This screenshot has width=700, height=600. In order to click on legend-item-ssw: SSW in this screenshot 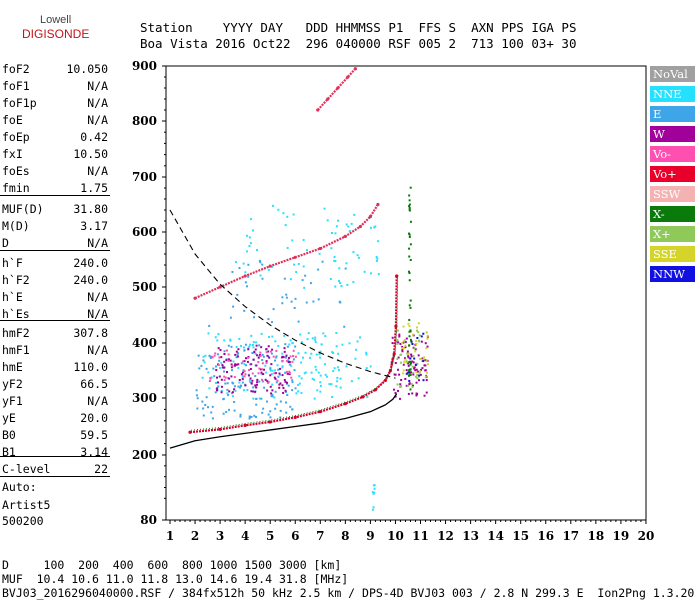, I will do `click(672, 194)`.